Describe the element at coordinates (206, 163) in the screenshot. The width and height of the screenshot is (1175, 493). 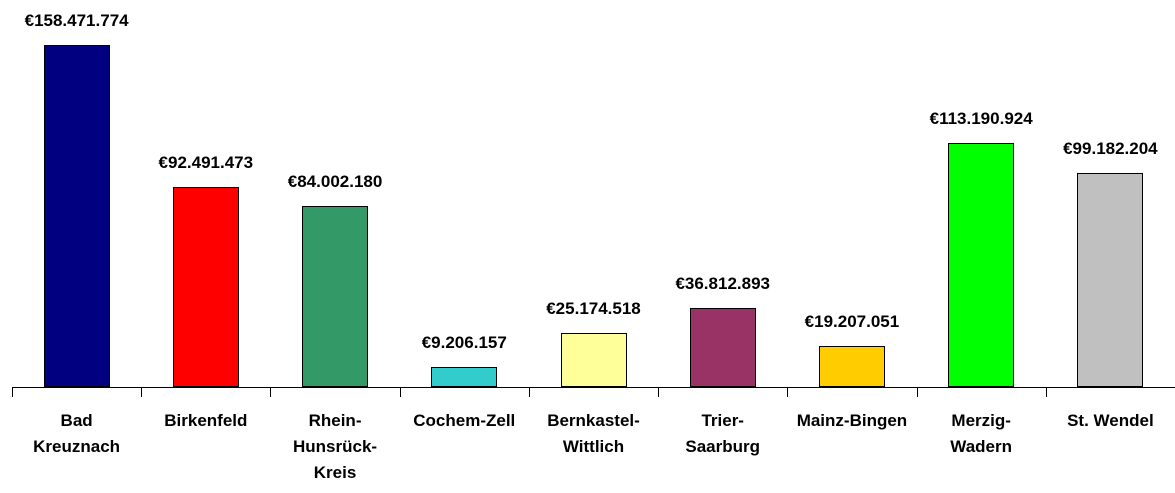
I see `data-label: €92.491.473` at that location.